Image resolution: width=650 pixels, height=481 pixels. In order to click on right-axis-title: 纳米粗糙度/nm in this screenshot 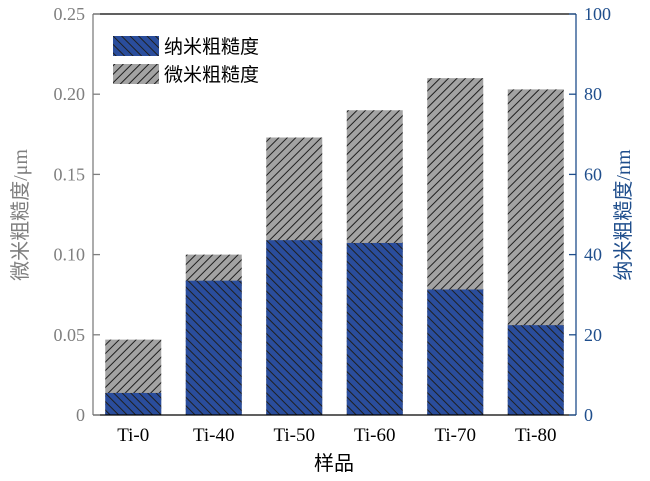, I will do `click(623, 215)`.